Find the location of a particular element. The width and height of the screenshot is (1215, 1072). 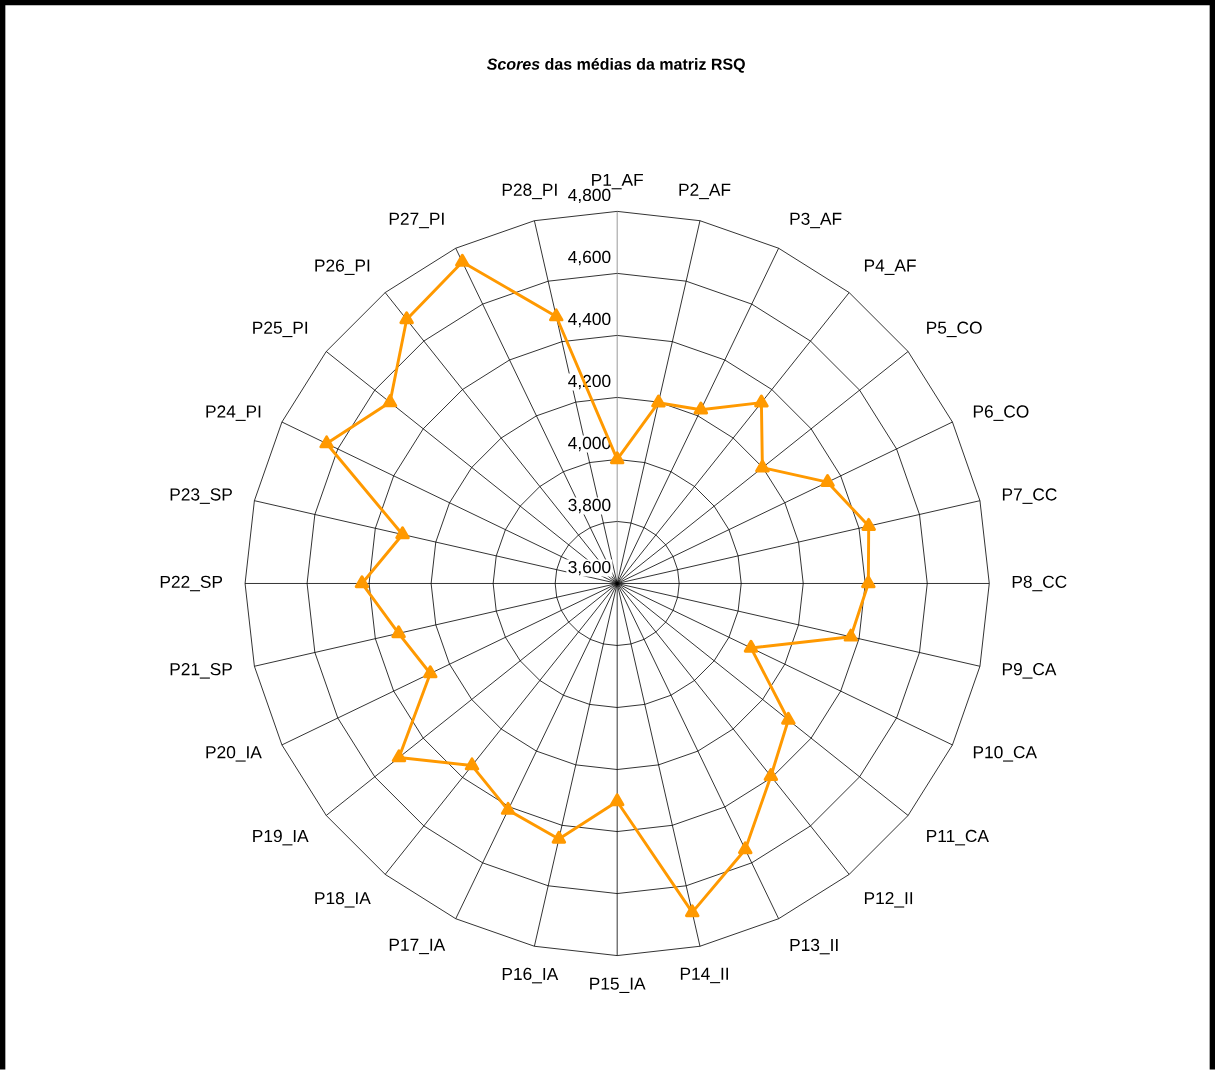

spoke-label: P1_AF is located at coordinates (617, 181).